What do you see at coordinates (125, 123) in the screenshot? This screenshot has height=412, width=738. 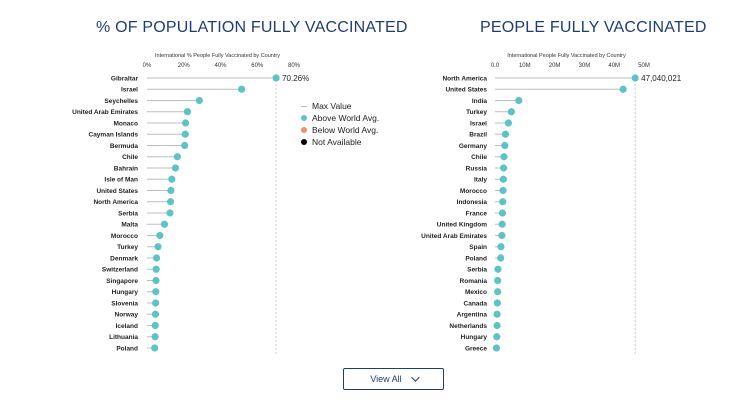 I see `pct-category-label: Monaco` at bounding box center [125, 123].